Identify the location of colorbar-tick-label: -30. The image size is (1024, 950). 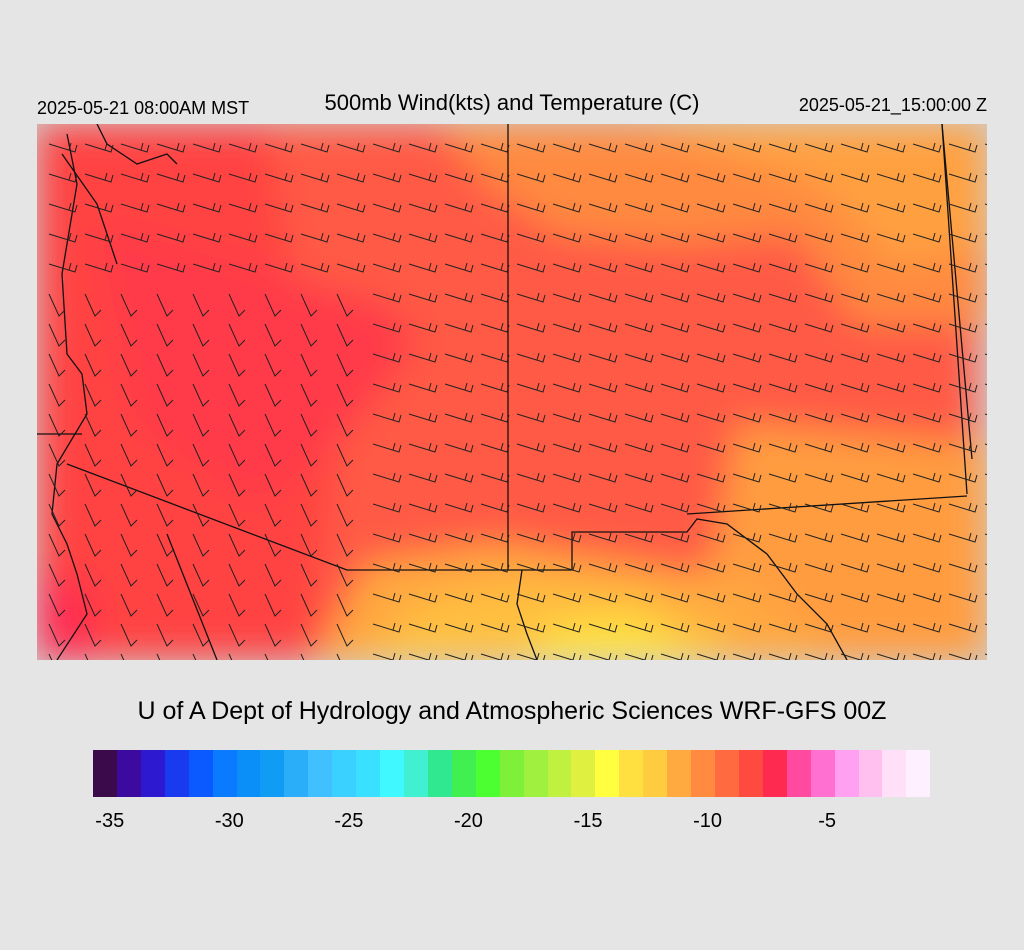
(229, 821).